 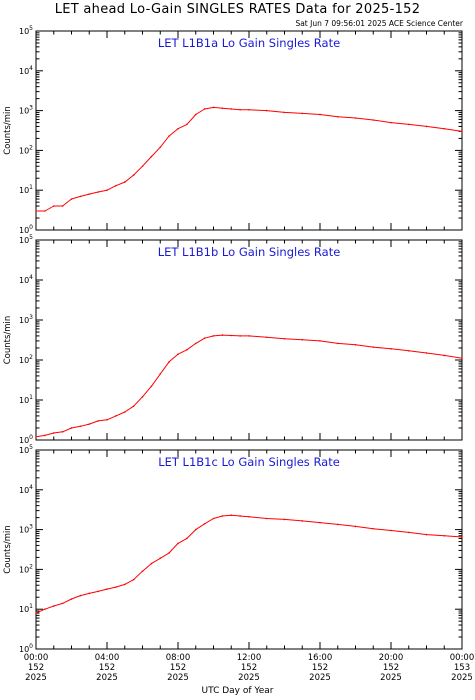 I want to click on panel-title: LET L1B1c Lo Gain Singles Rate, so click(x=249, y=462).